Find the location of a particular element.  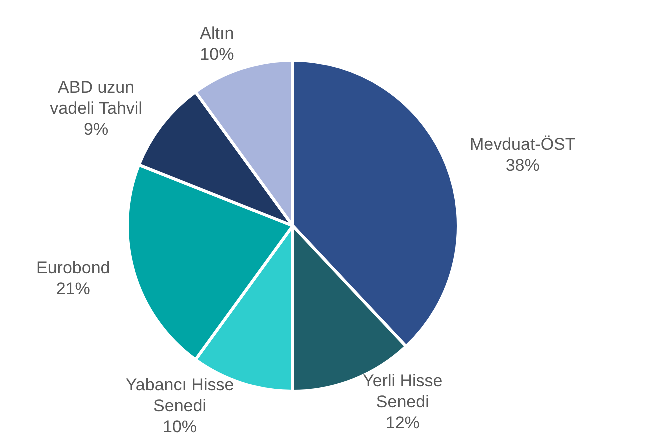

data-label: 12% is located at coordinates (403, 423).